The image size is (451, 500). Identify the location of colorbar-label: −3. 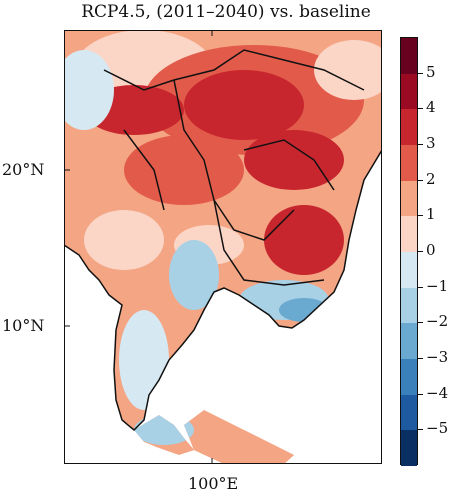
(437, 357).